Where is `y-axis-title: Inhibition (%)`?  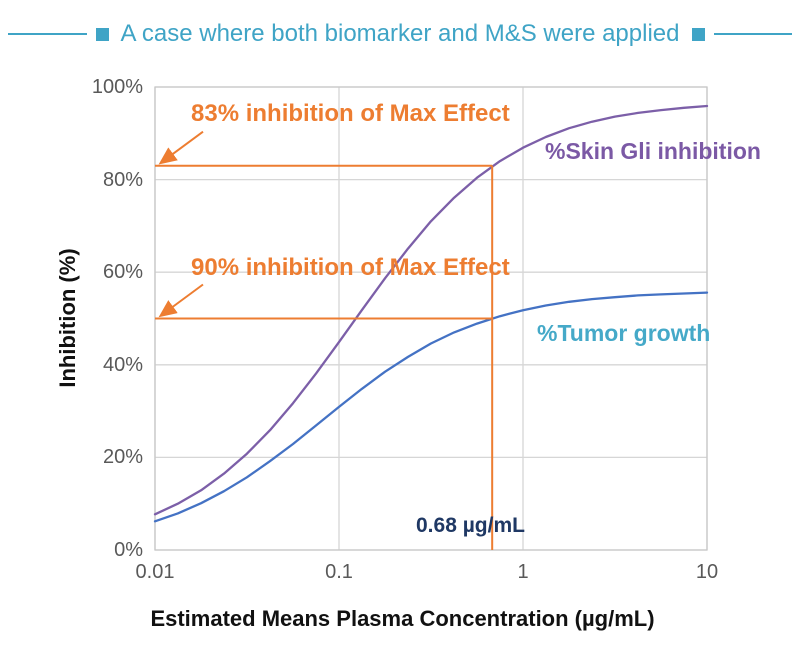
y-axis-title: Inhibition (%) is located at coordinates (67, 318).